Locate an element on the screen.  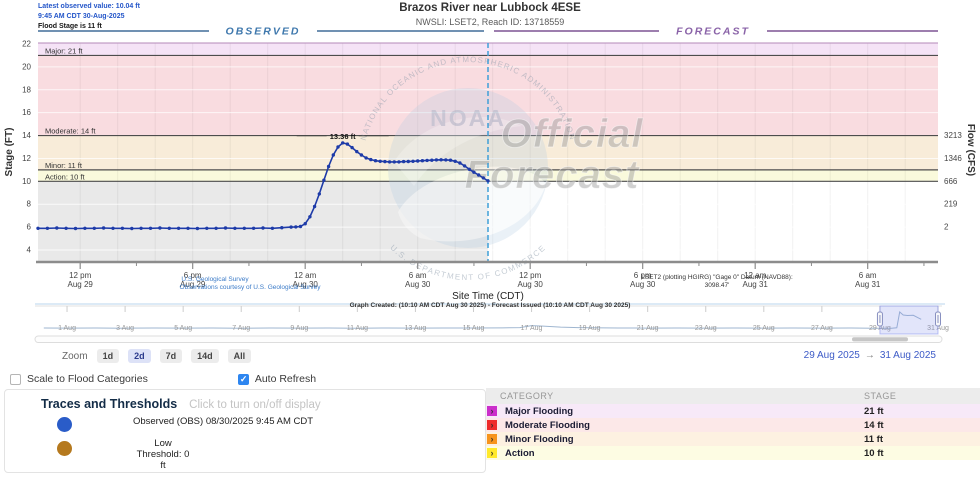
overview-date-label: 23 Aug is located at coordinates (706, 328).